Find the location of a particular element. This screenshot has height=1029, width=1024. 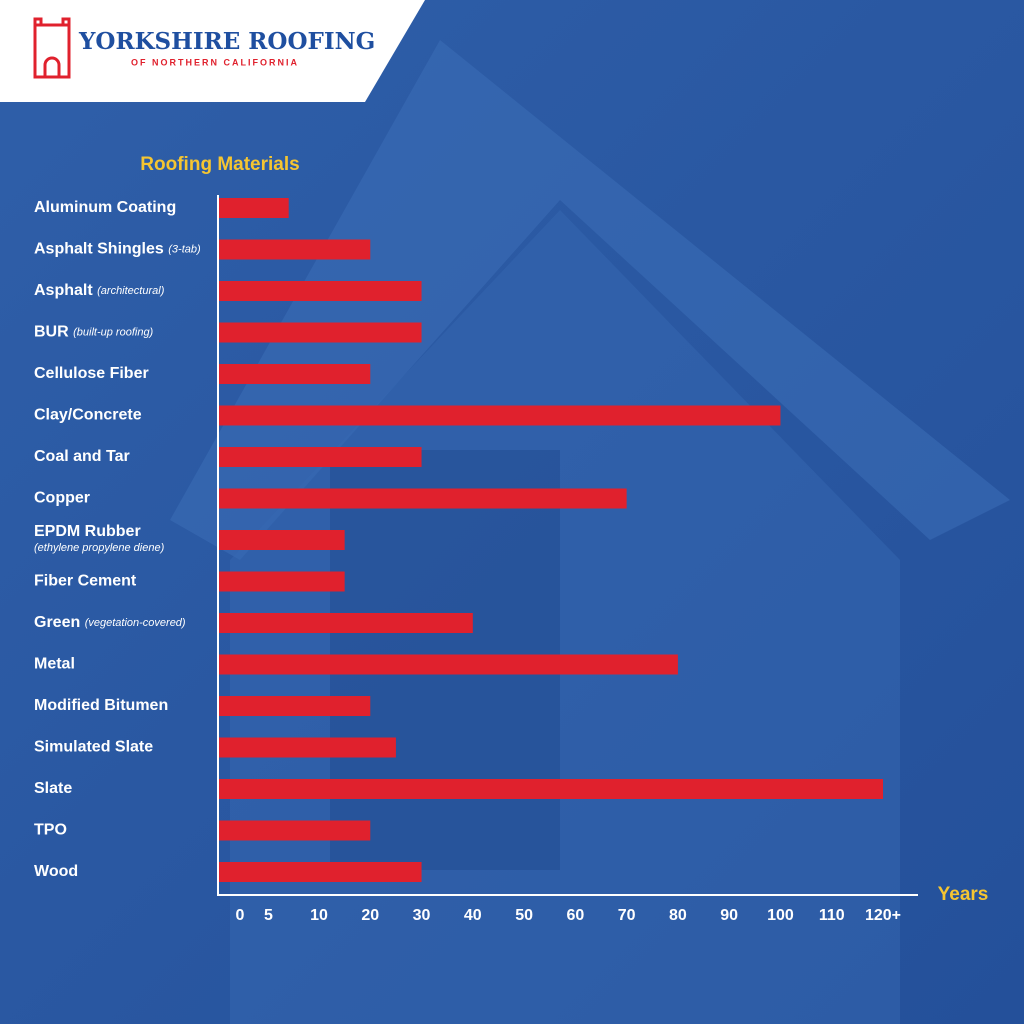

category-name: Asphalt Shingles is located at coordinates (99, 249).